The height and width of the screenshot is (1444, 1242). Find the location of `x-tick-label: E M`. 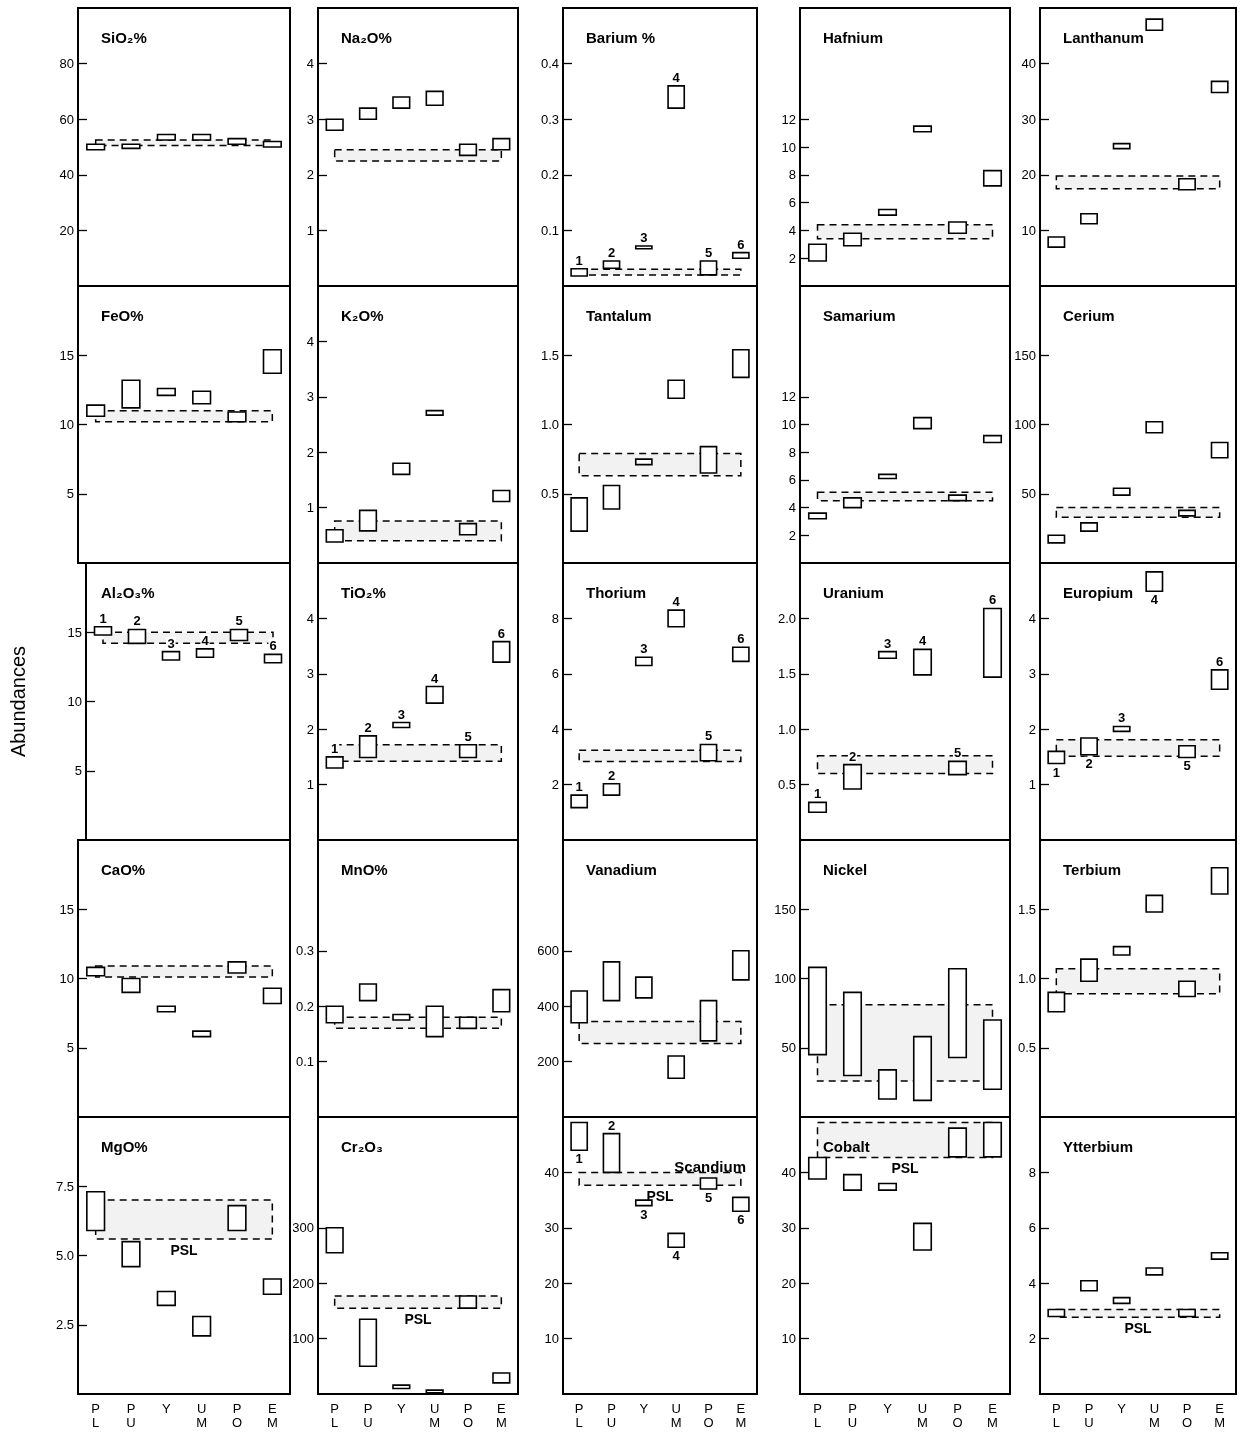

x-tick-label: E M is located at coordinates (741, 1415).